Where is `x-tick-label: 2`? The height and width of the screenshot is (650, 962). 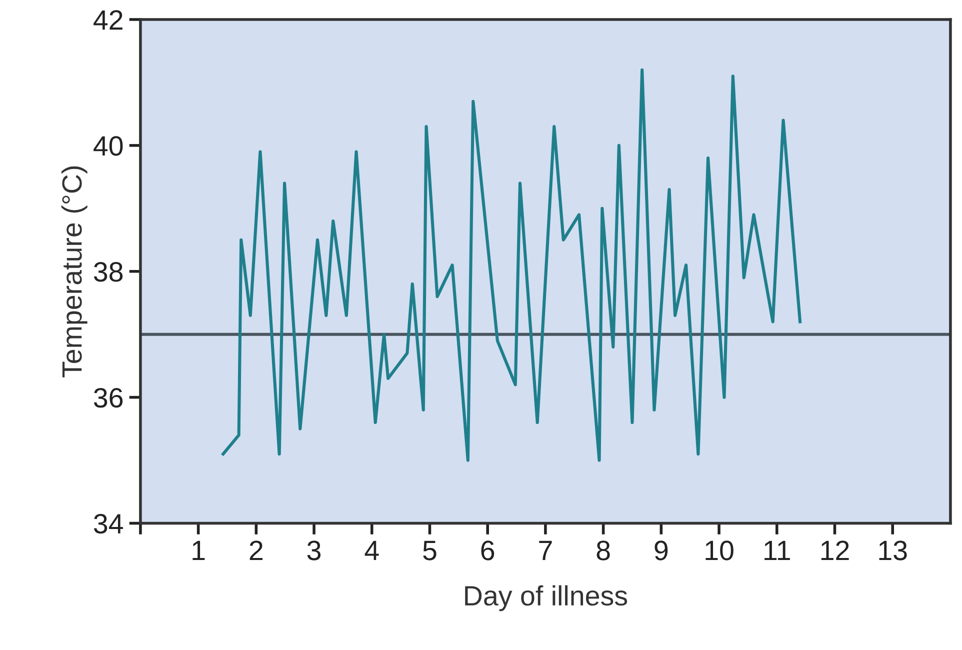 x-tick-label: 2 is located at coordinates (256, 550).